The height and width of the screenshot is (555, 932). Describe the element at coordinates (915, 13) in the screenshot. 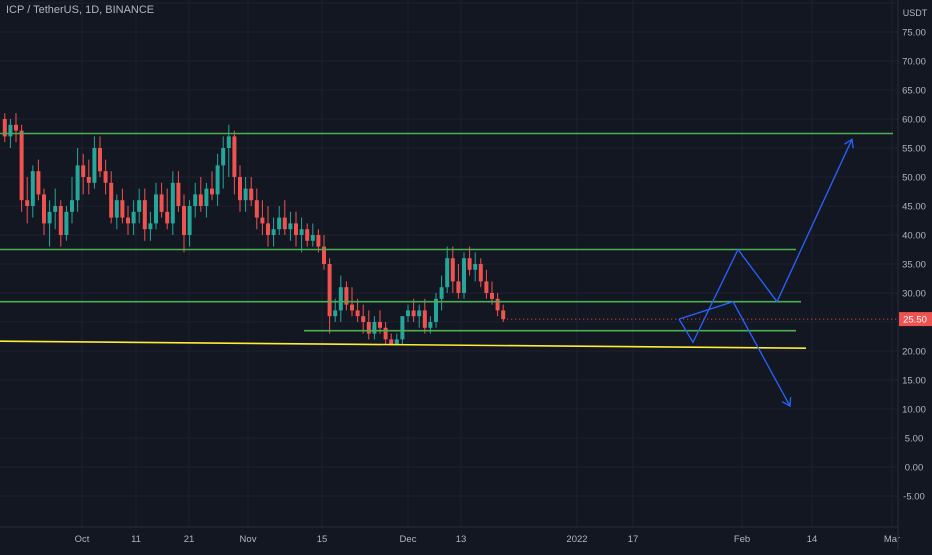

I see `currency-unit-label: USDT` at that location.